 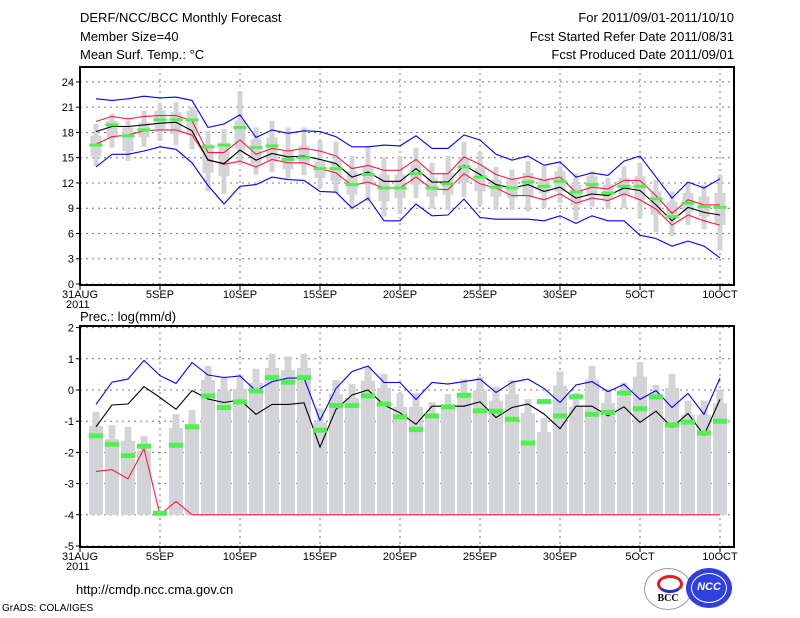 I want to click on footer-url: http://cmdp.ncc.cma.gov.cn, so click(x=155, y=589).